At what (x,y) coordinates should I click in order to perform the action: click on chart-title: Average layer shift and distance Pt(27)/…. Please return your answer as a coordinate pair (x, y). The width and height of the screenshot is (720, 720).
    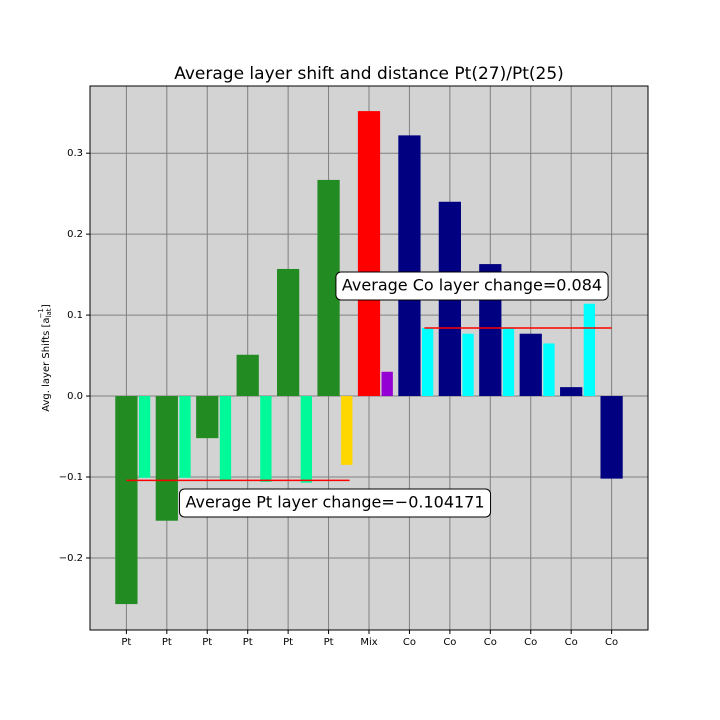
    Looking at the image, I should click on (369, 74).